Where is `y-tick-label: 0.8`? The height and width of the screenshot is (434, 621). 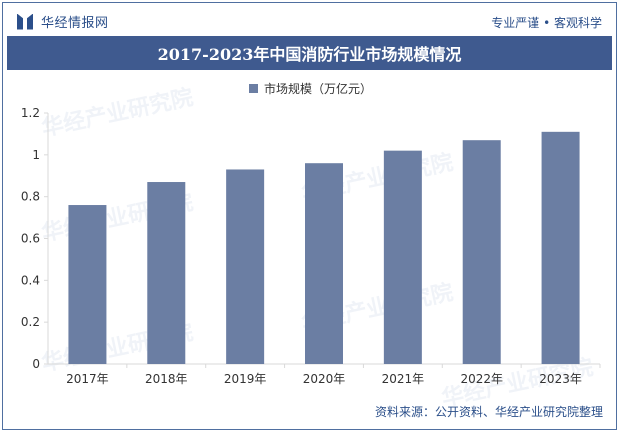 y-tick-label: 0.8 is located at coordinates (30, 197).